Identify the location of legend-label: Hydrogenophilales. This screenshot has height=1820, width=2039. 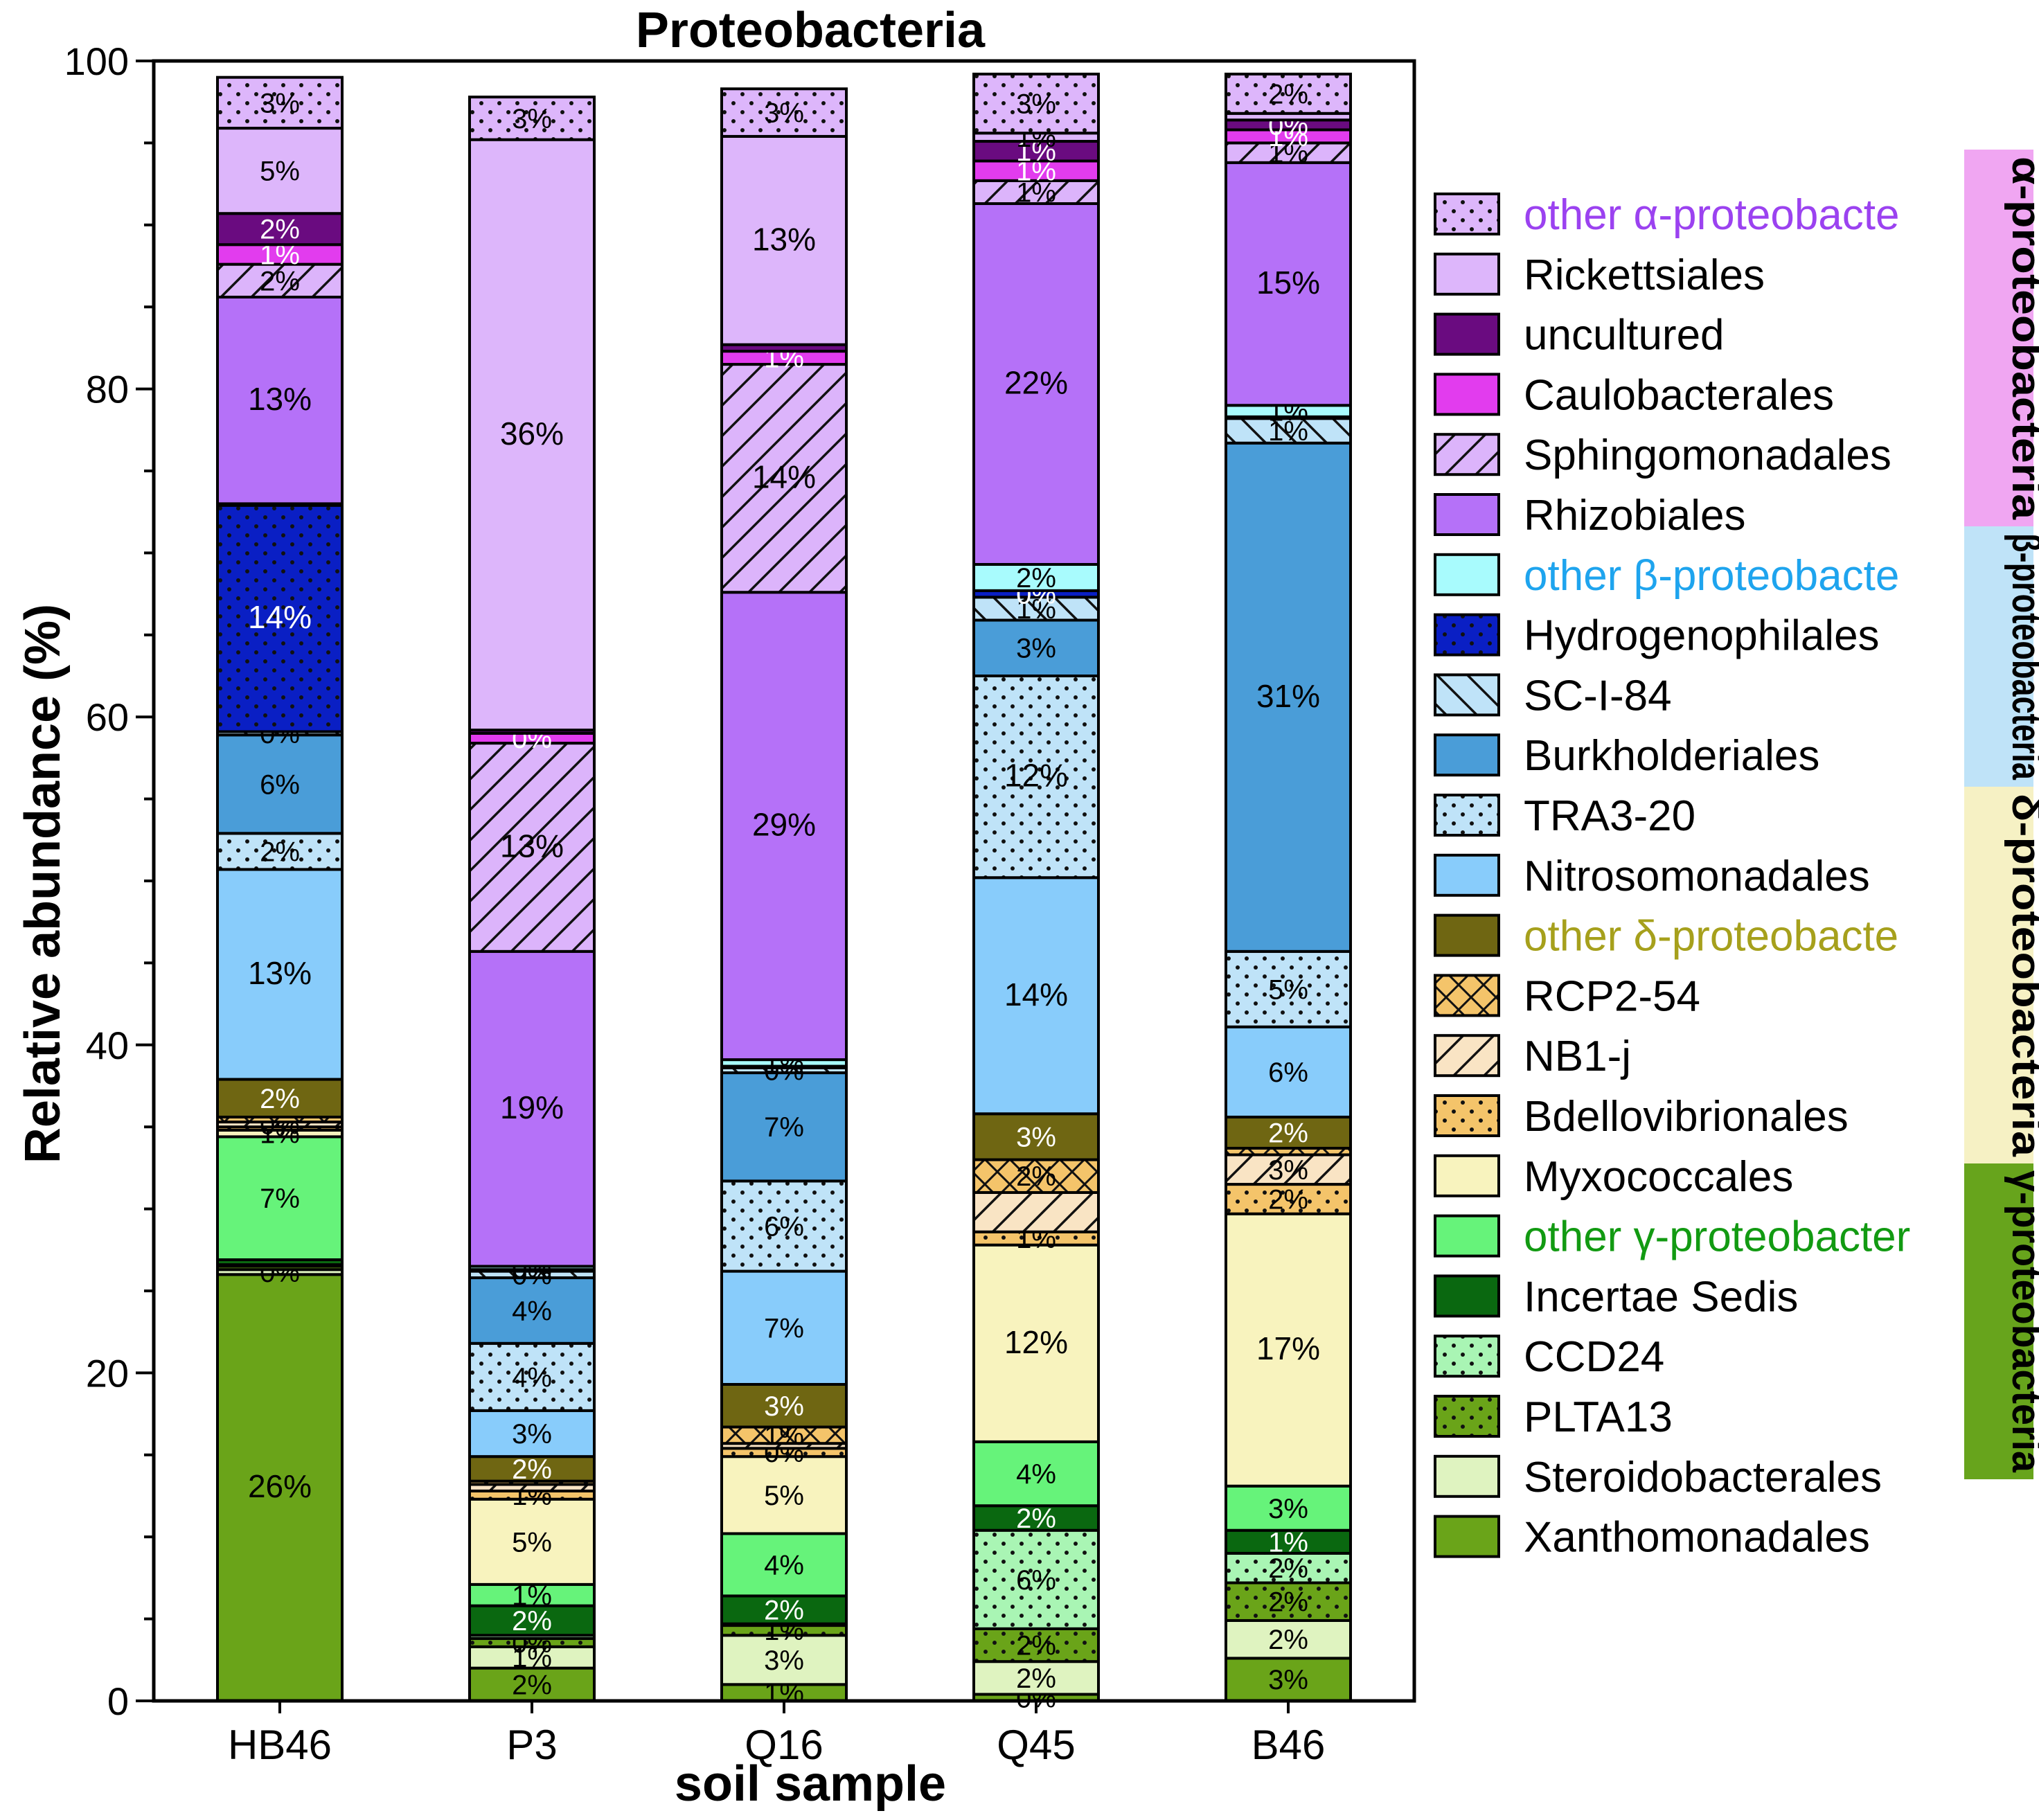
(1702, 636).